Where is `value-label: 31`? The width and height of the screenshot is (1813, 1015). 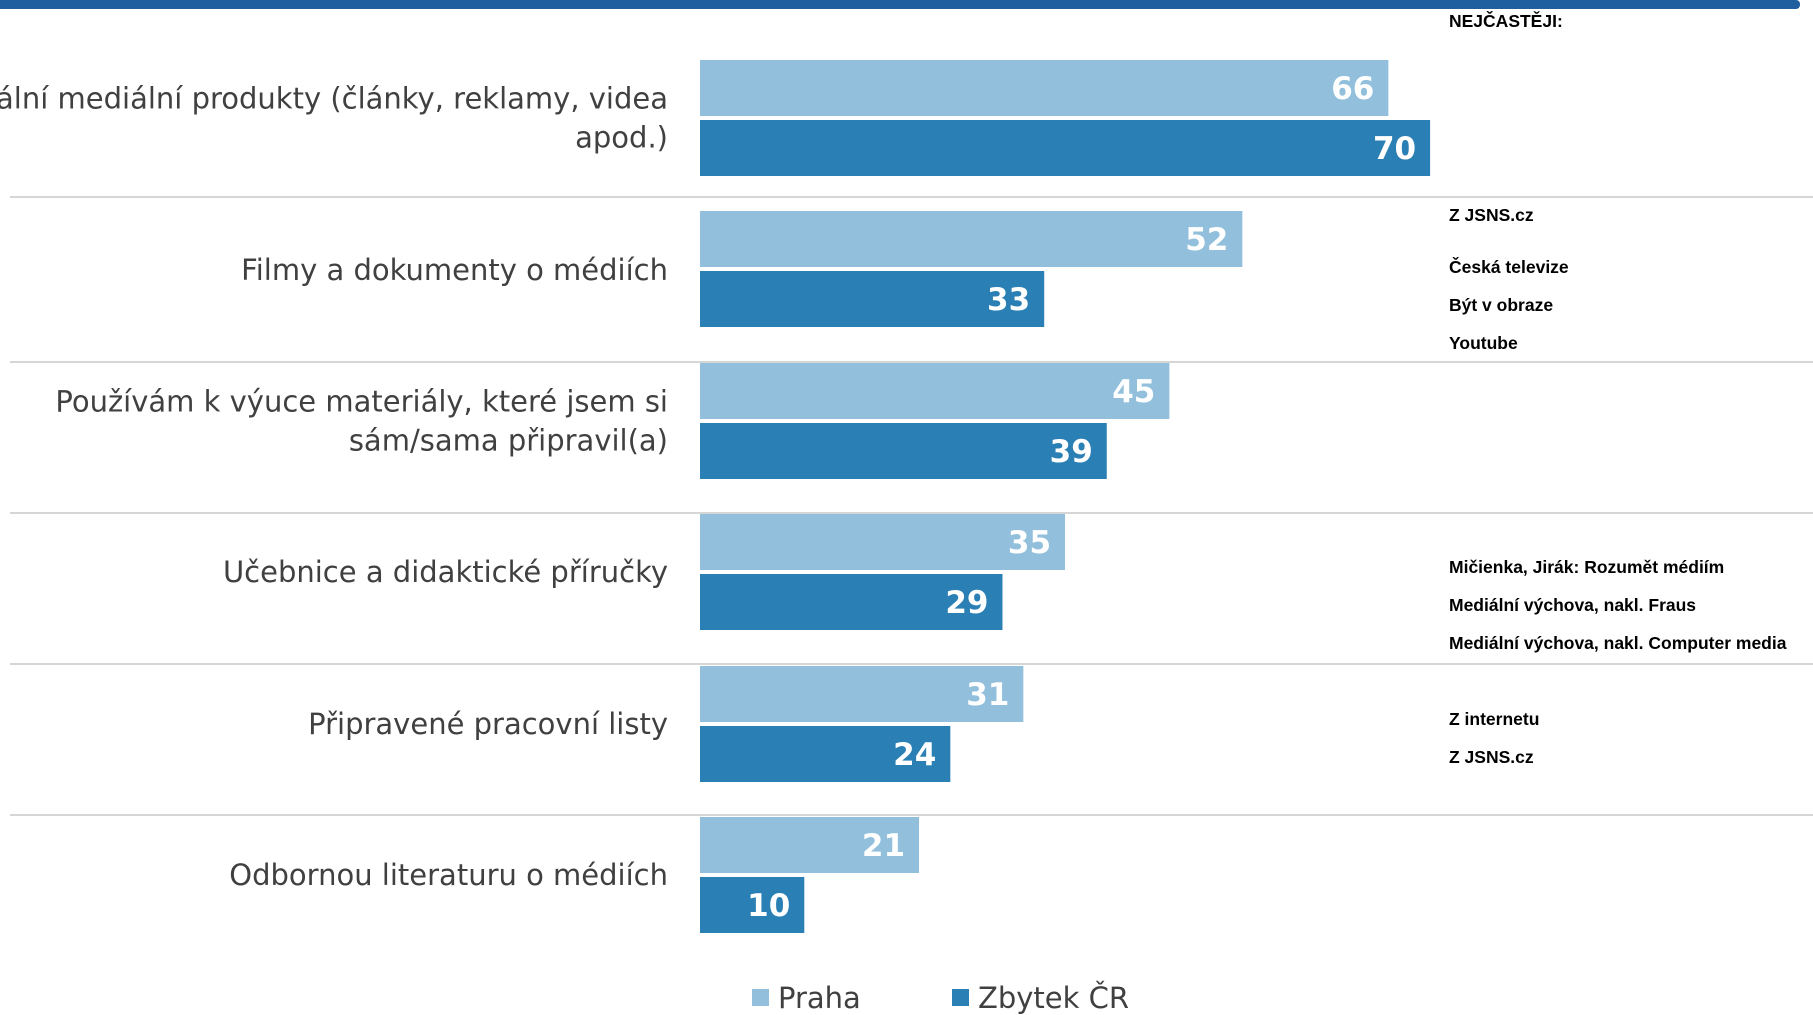 value-label: 31 is located at coordinates (987, 695).